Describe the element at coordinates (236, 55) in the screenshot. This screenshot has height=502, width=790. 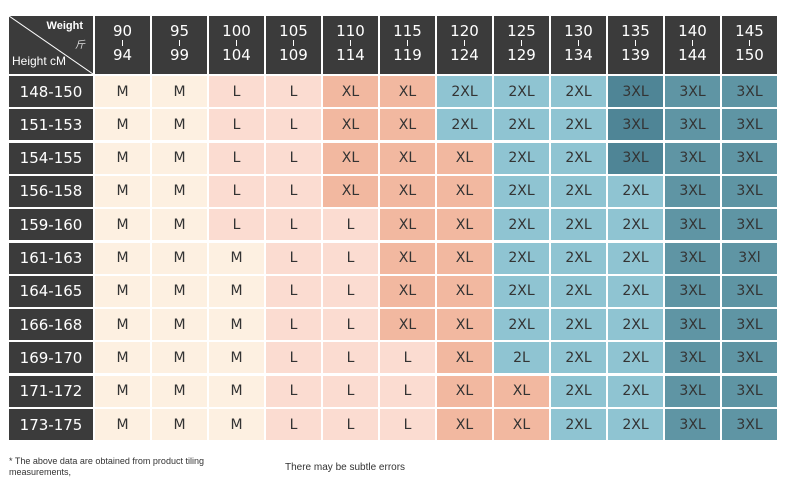
I see `weight-max: 104` at that location.